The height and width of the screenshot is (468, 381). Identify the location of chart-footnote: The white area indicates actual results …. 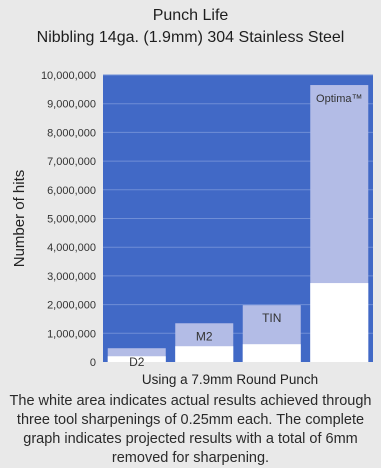
(190, 429).